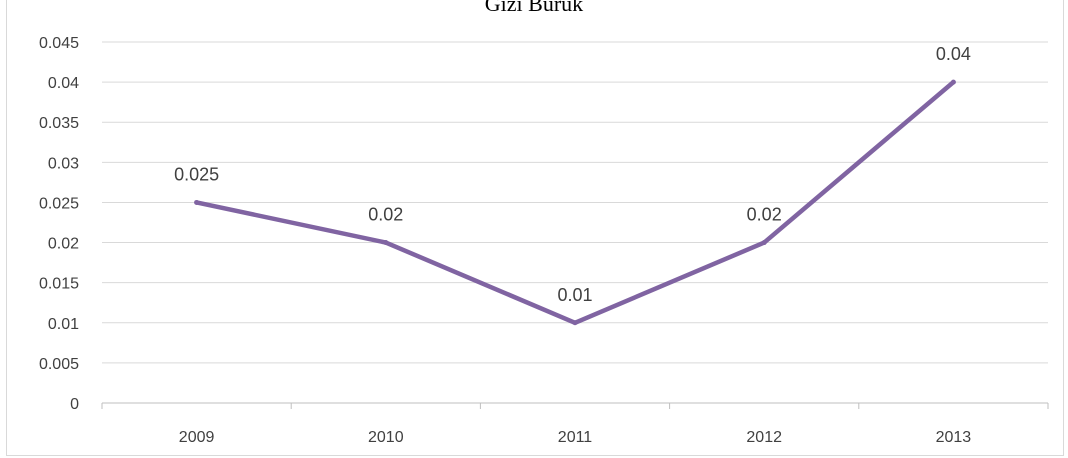  I want to click on y-tick-label: 0.03, so click(63, 163).